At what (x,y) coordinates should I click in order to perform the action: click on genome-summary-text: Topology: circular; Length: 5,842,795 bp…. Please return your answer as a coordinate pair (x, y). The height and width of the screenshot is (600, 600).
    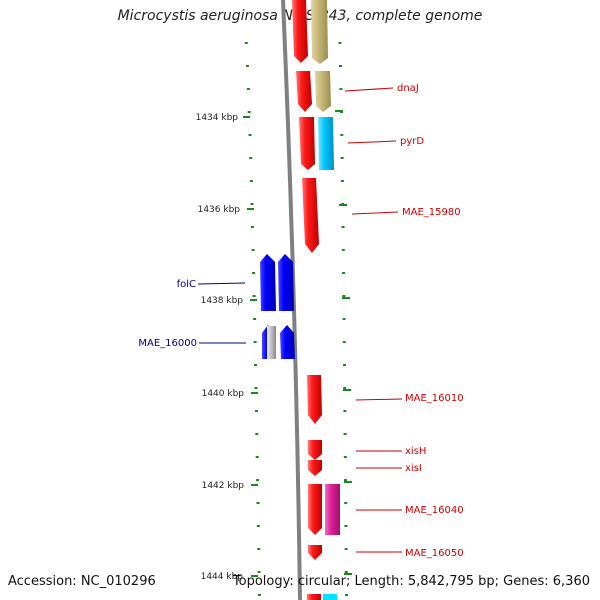
    Looking at the image, I should click on (411, 581).